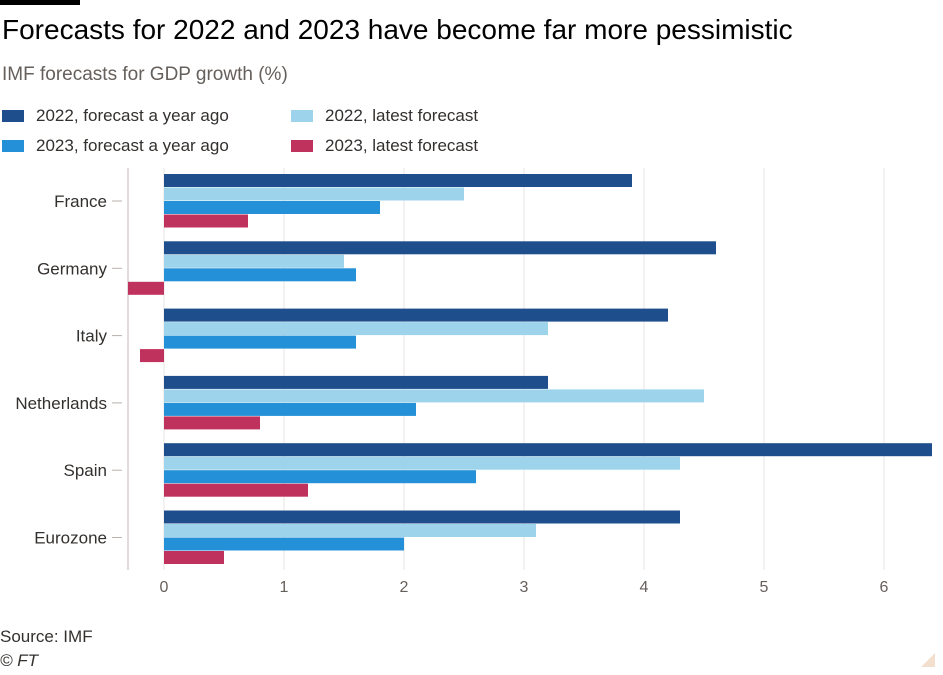  What do you see at coordinates (19, 660) in the screenshot?
I see `copyright-credit: © FT` at bounding box center [19, 660].